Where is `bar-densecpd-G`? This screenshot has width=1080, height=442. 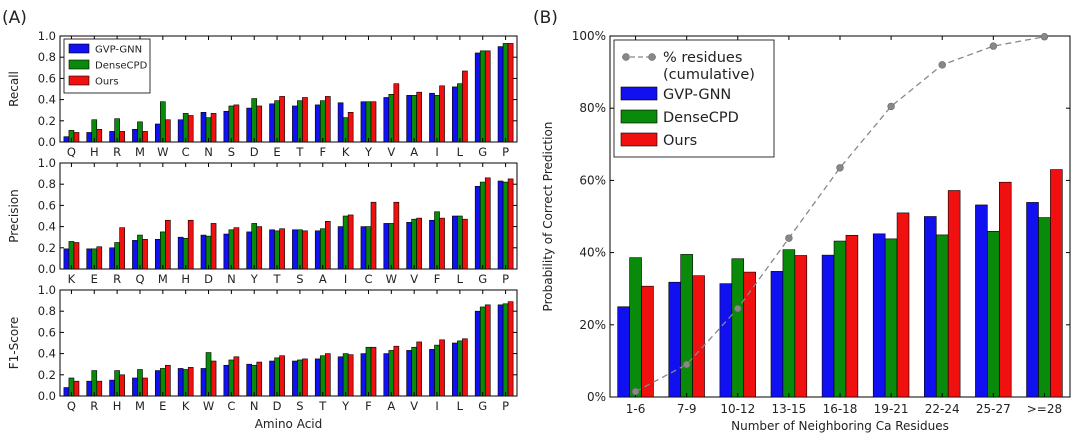
bar-densecpd-G is located at coordinates (482, 351).